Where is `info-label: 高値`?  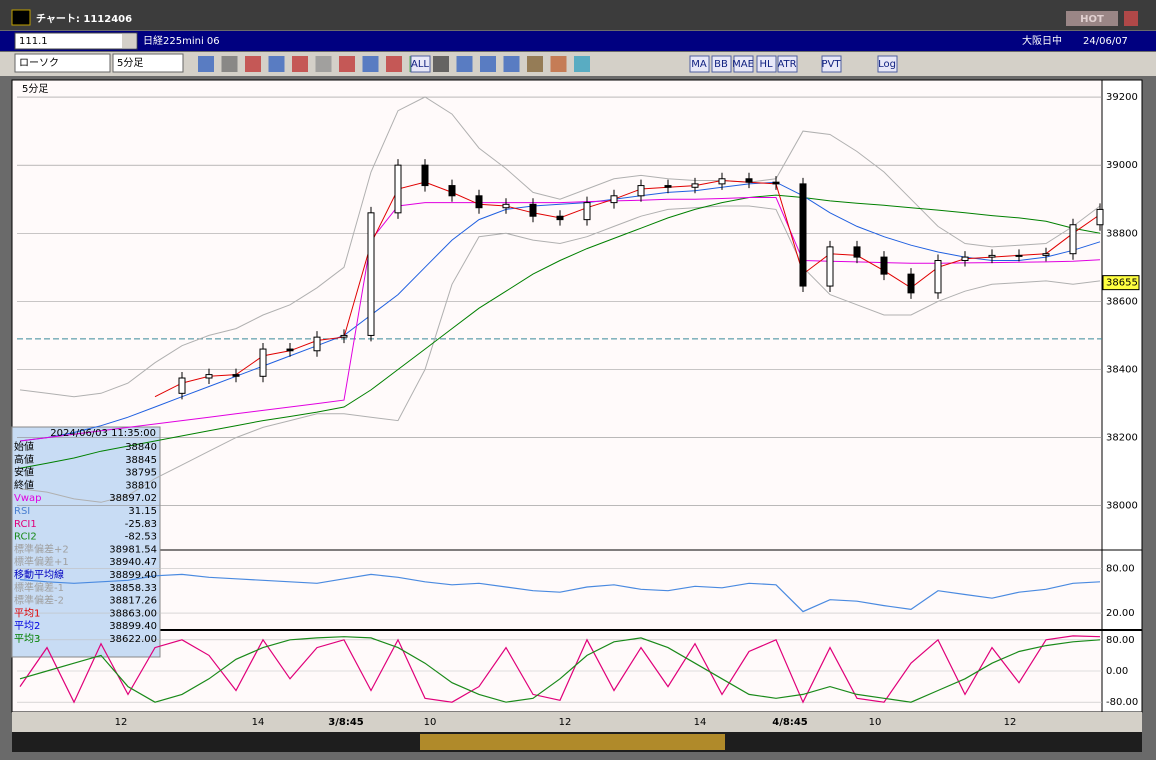 info-label: 高値 is located at coordinates (24, 459).